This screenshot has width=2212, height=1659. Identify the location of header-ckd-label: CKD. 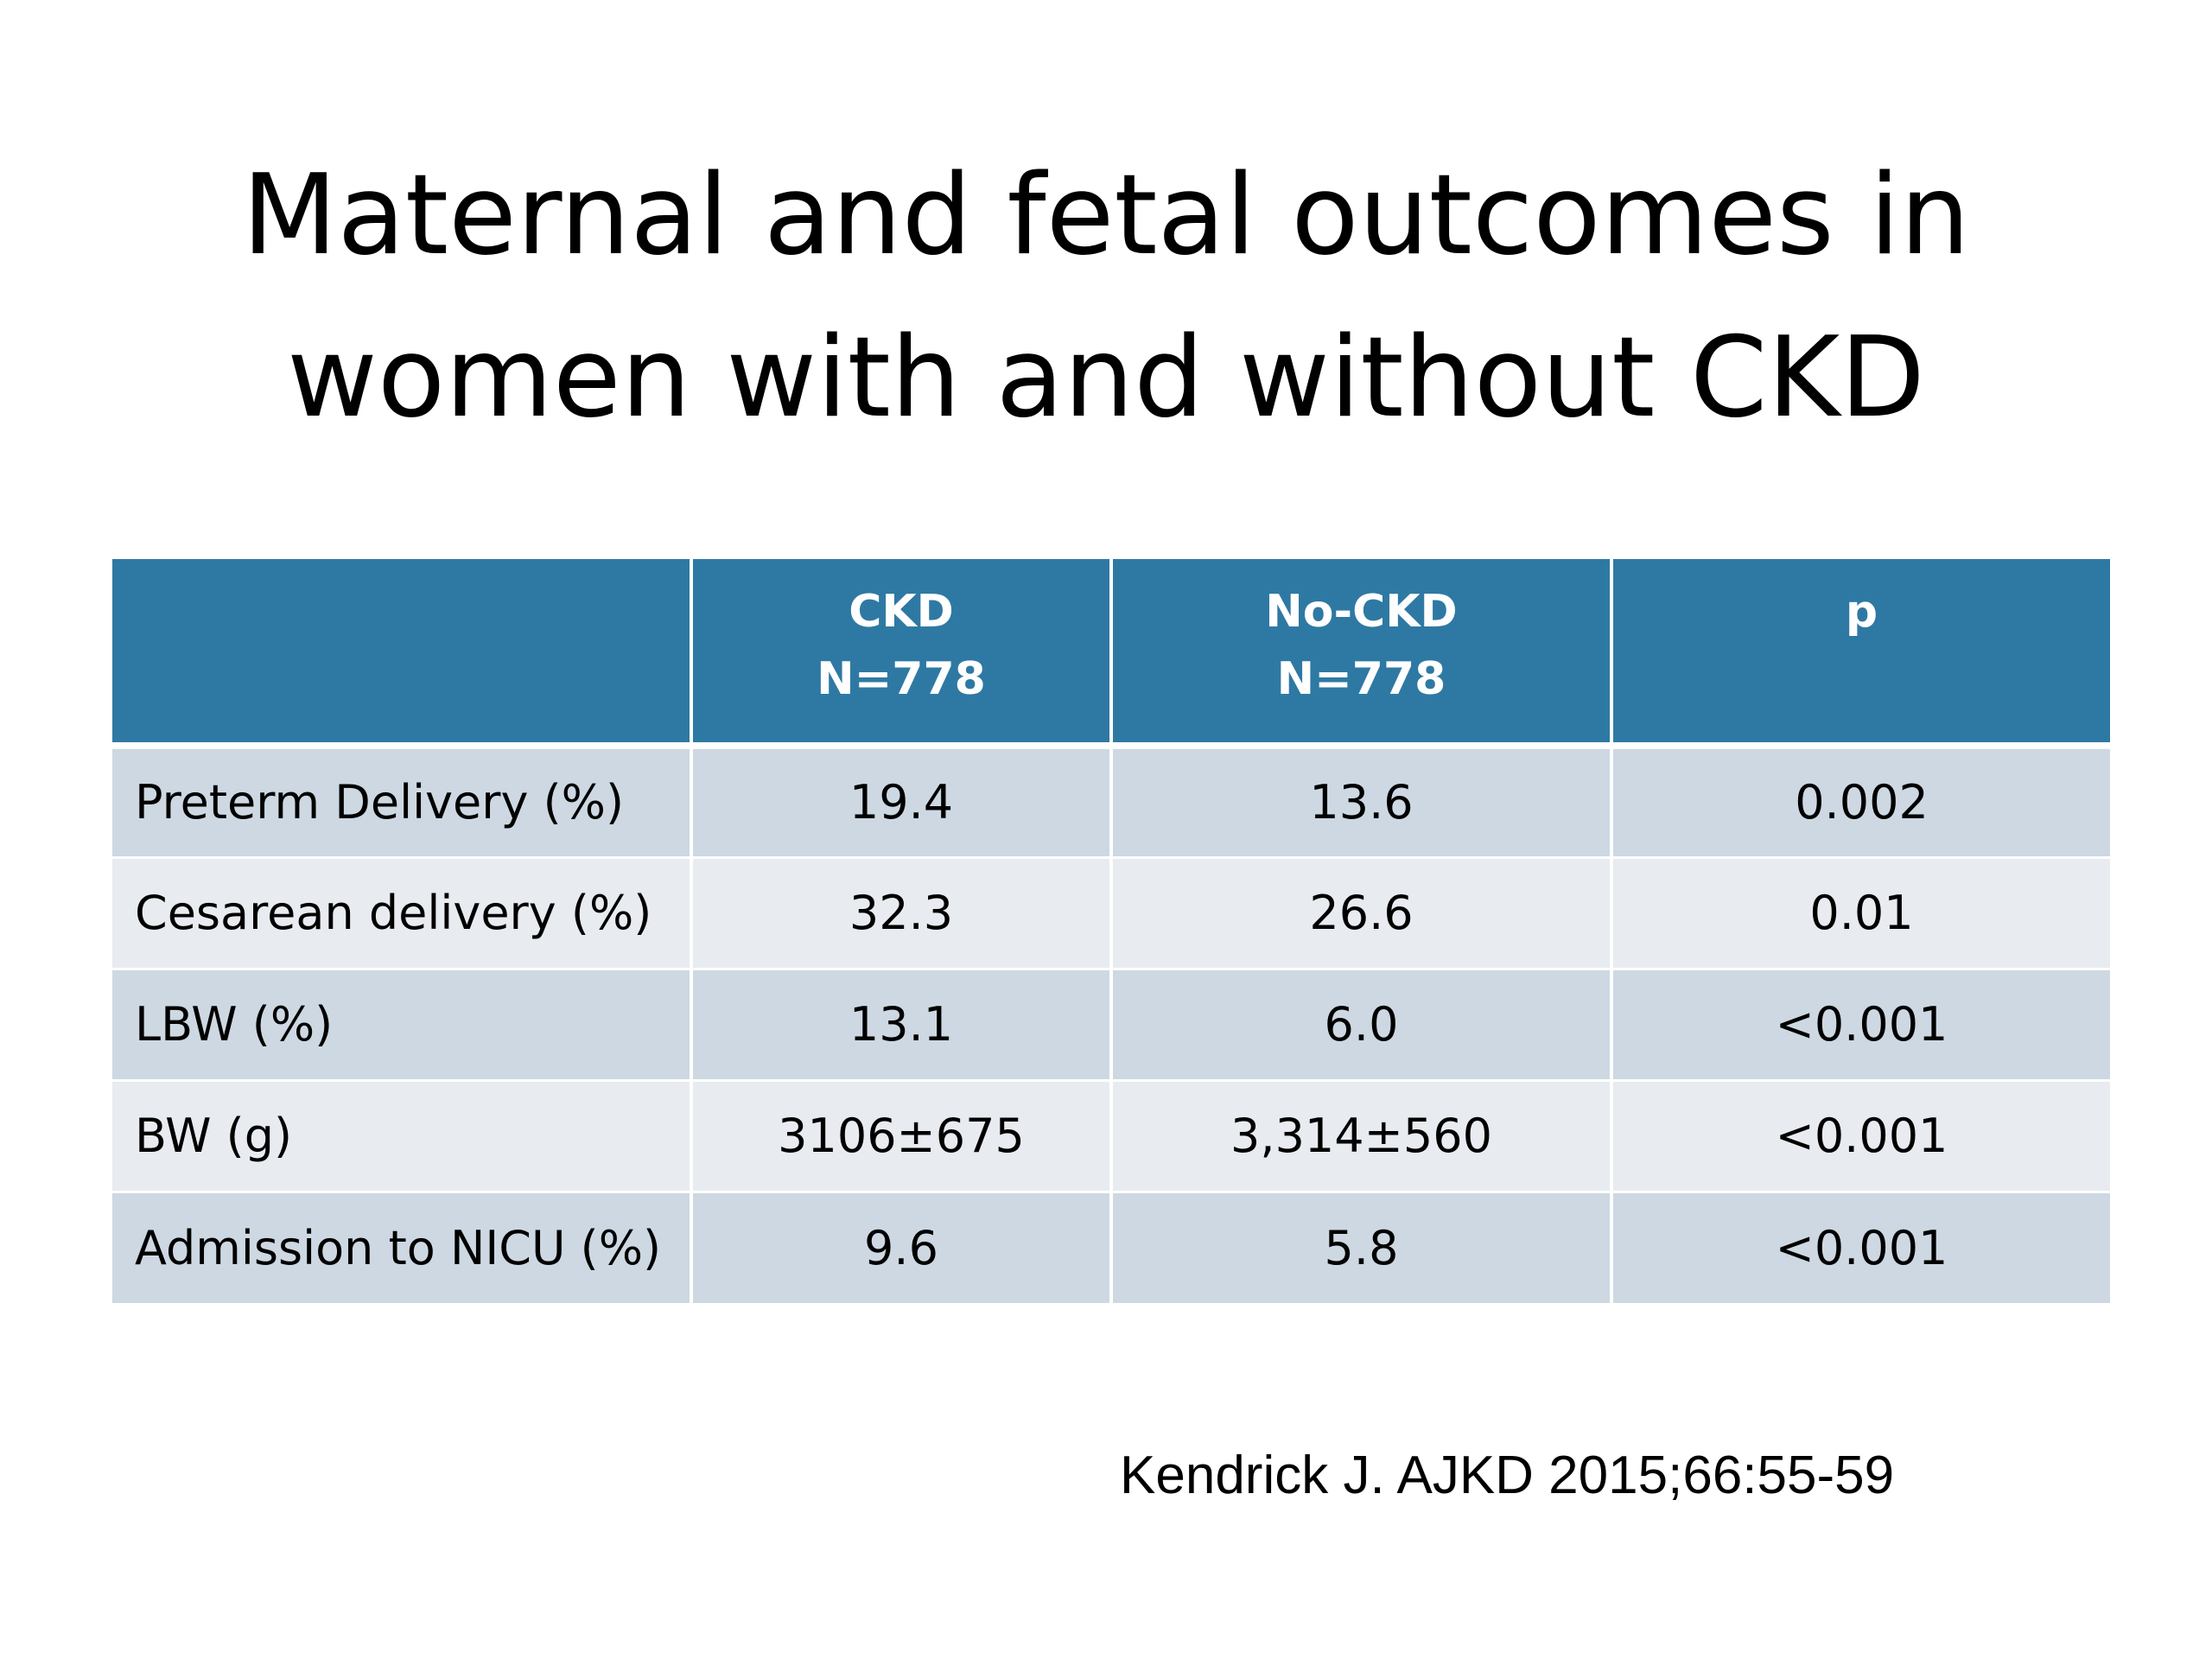
(901, 612).